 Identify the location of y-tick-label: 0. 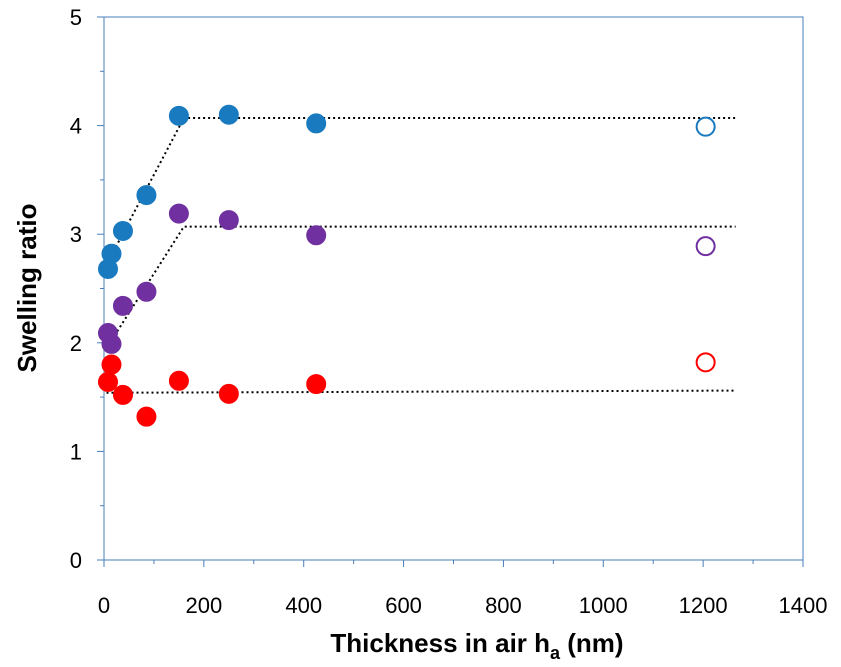
(76, 560).